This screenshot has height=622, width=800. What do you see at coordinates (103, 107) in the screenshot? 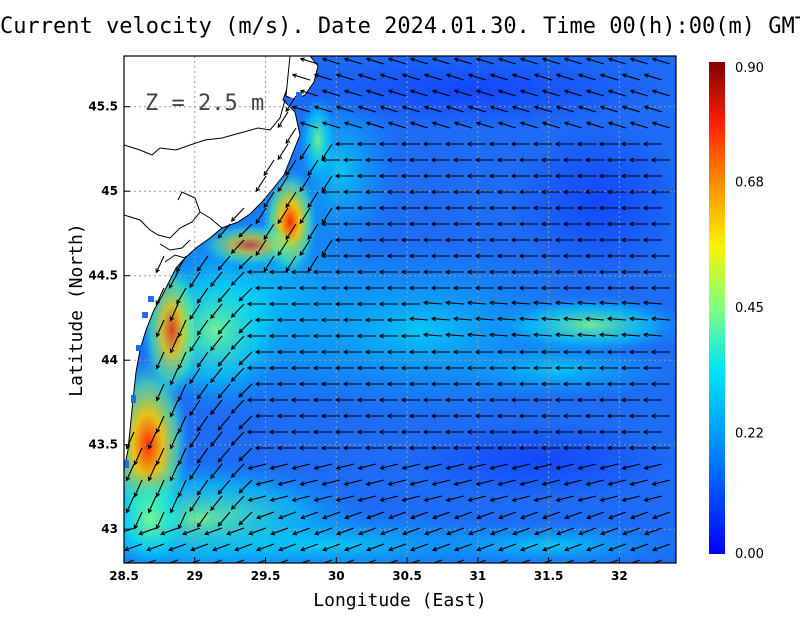
I see `y-tick-label: 45.5` at bounding box center [103, 107].